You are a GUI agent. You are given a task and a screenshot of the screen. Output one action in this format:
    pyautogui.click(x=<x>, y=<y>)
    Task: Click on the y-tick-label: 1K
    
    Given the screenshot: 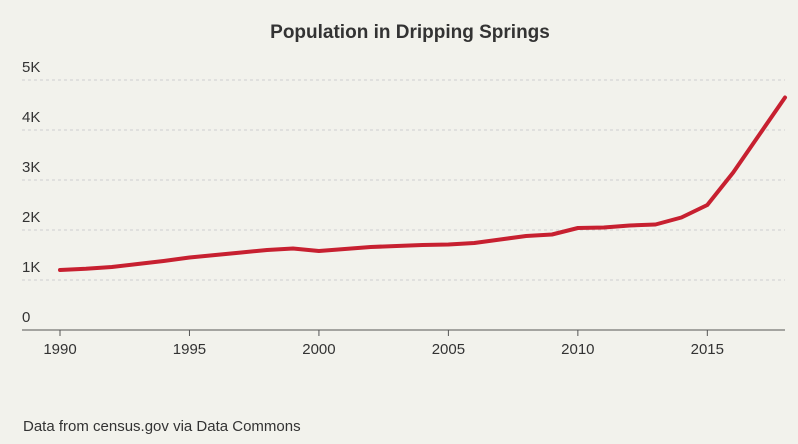 What is the action you would take?
    pyautogui.click(x=31, y=267)
    